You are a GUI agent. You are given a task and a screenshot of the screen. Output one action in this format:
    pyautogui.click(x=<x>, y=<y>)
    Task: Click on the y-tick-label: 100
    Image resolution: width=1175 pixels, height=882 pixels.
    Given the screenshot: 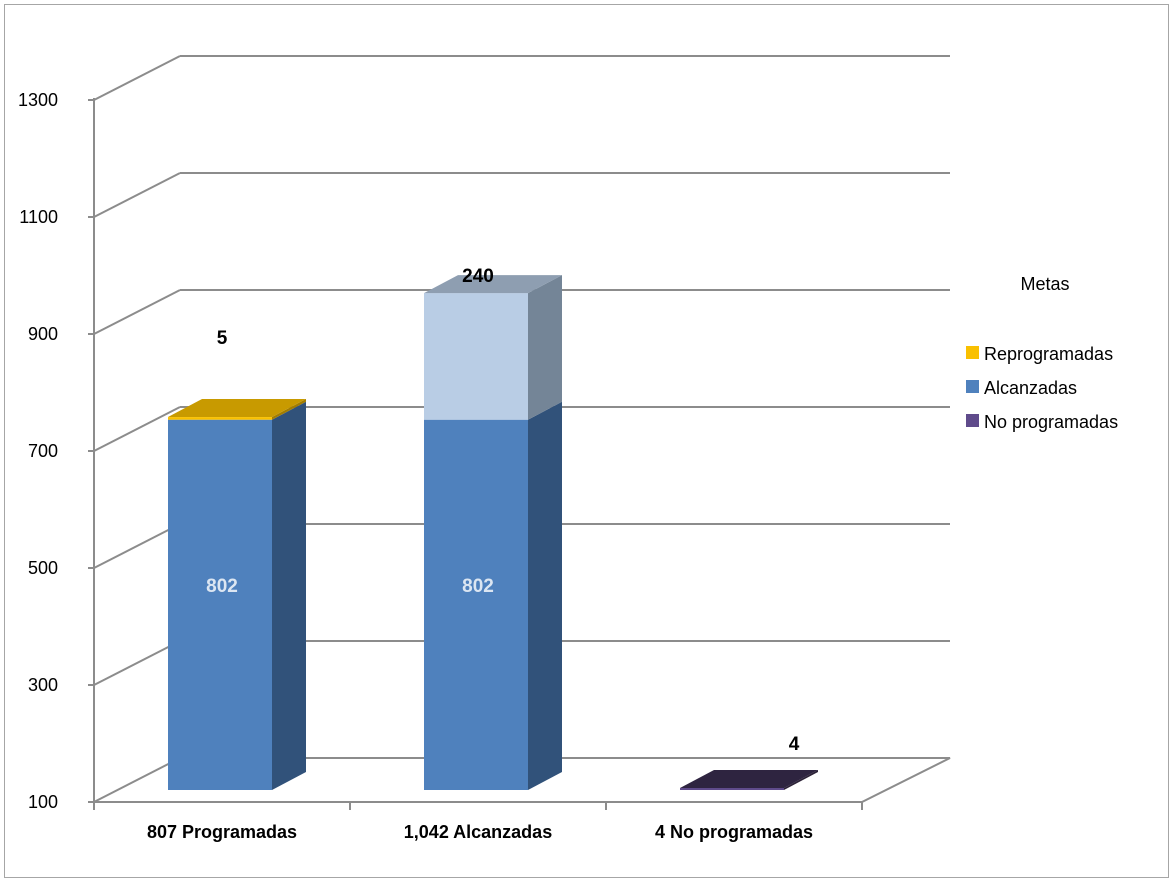 What is the action you would take?
    pyautogui.click(x=43, y=802)
    